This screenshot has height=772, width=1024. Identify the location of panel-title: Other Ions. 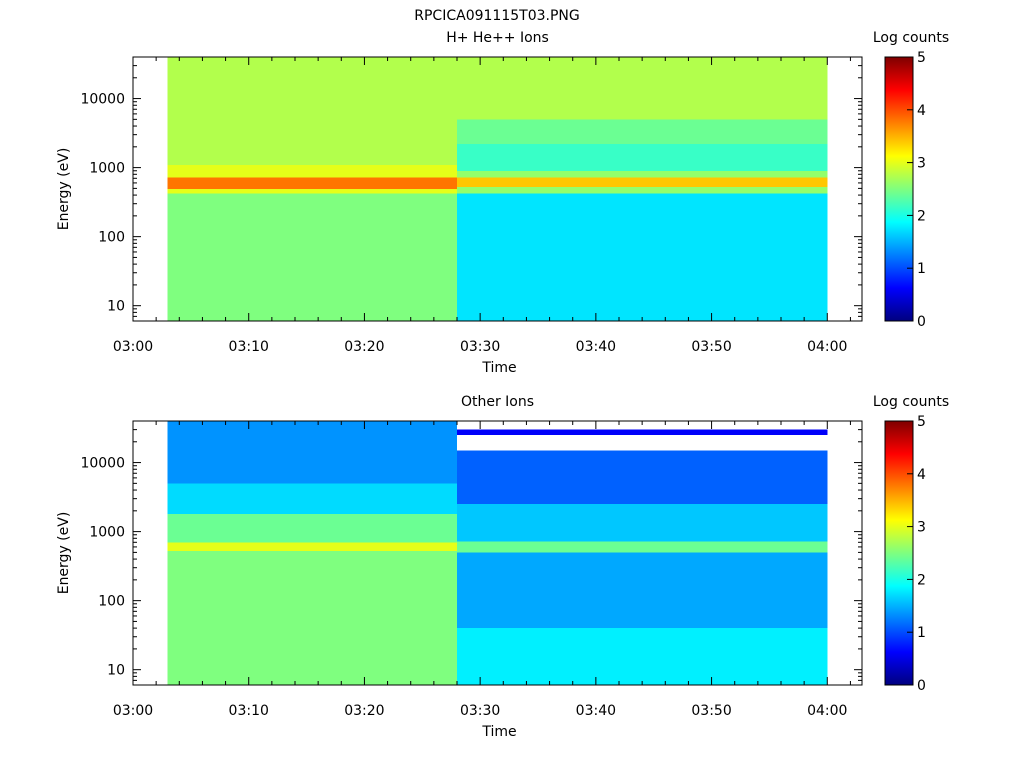
(497, 402).